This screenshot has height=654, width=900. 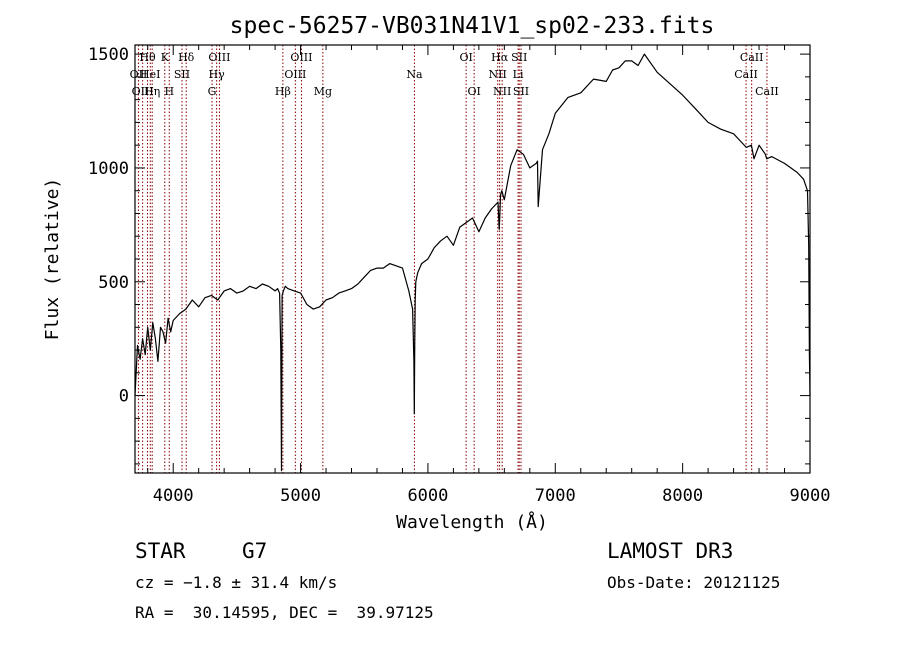 I want to click on class-label: STAR, so click(x=160, y=551).